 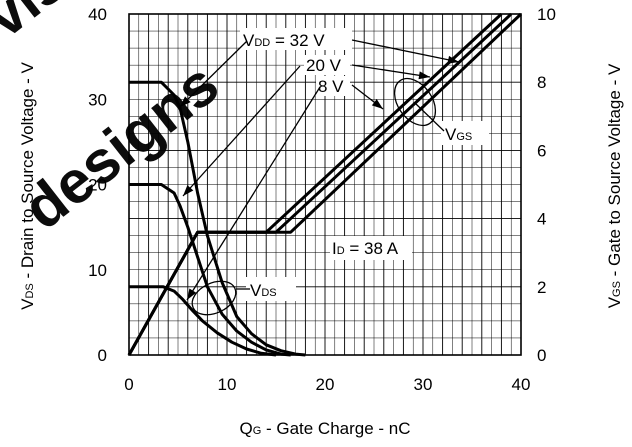 I want to click on vgs-ellipse, so click(x=415, y=102).